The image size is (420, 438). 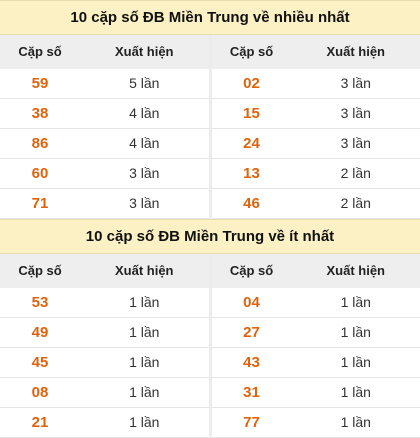 I want to click on pair-number: 04, so click(x=252, y=302).